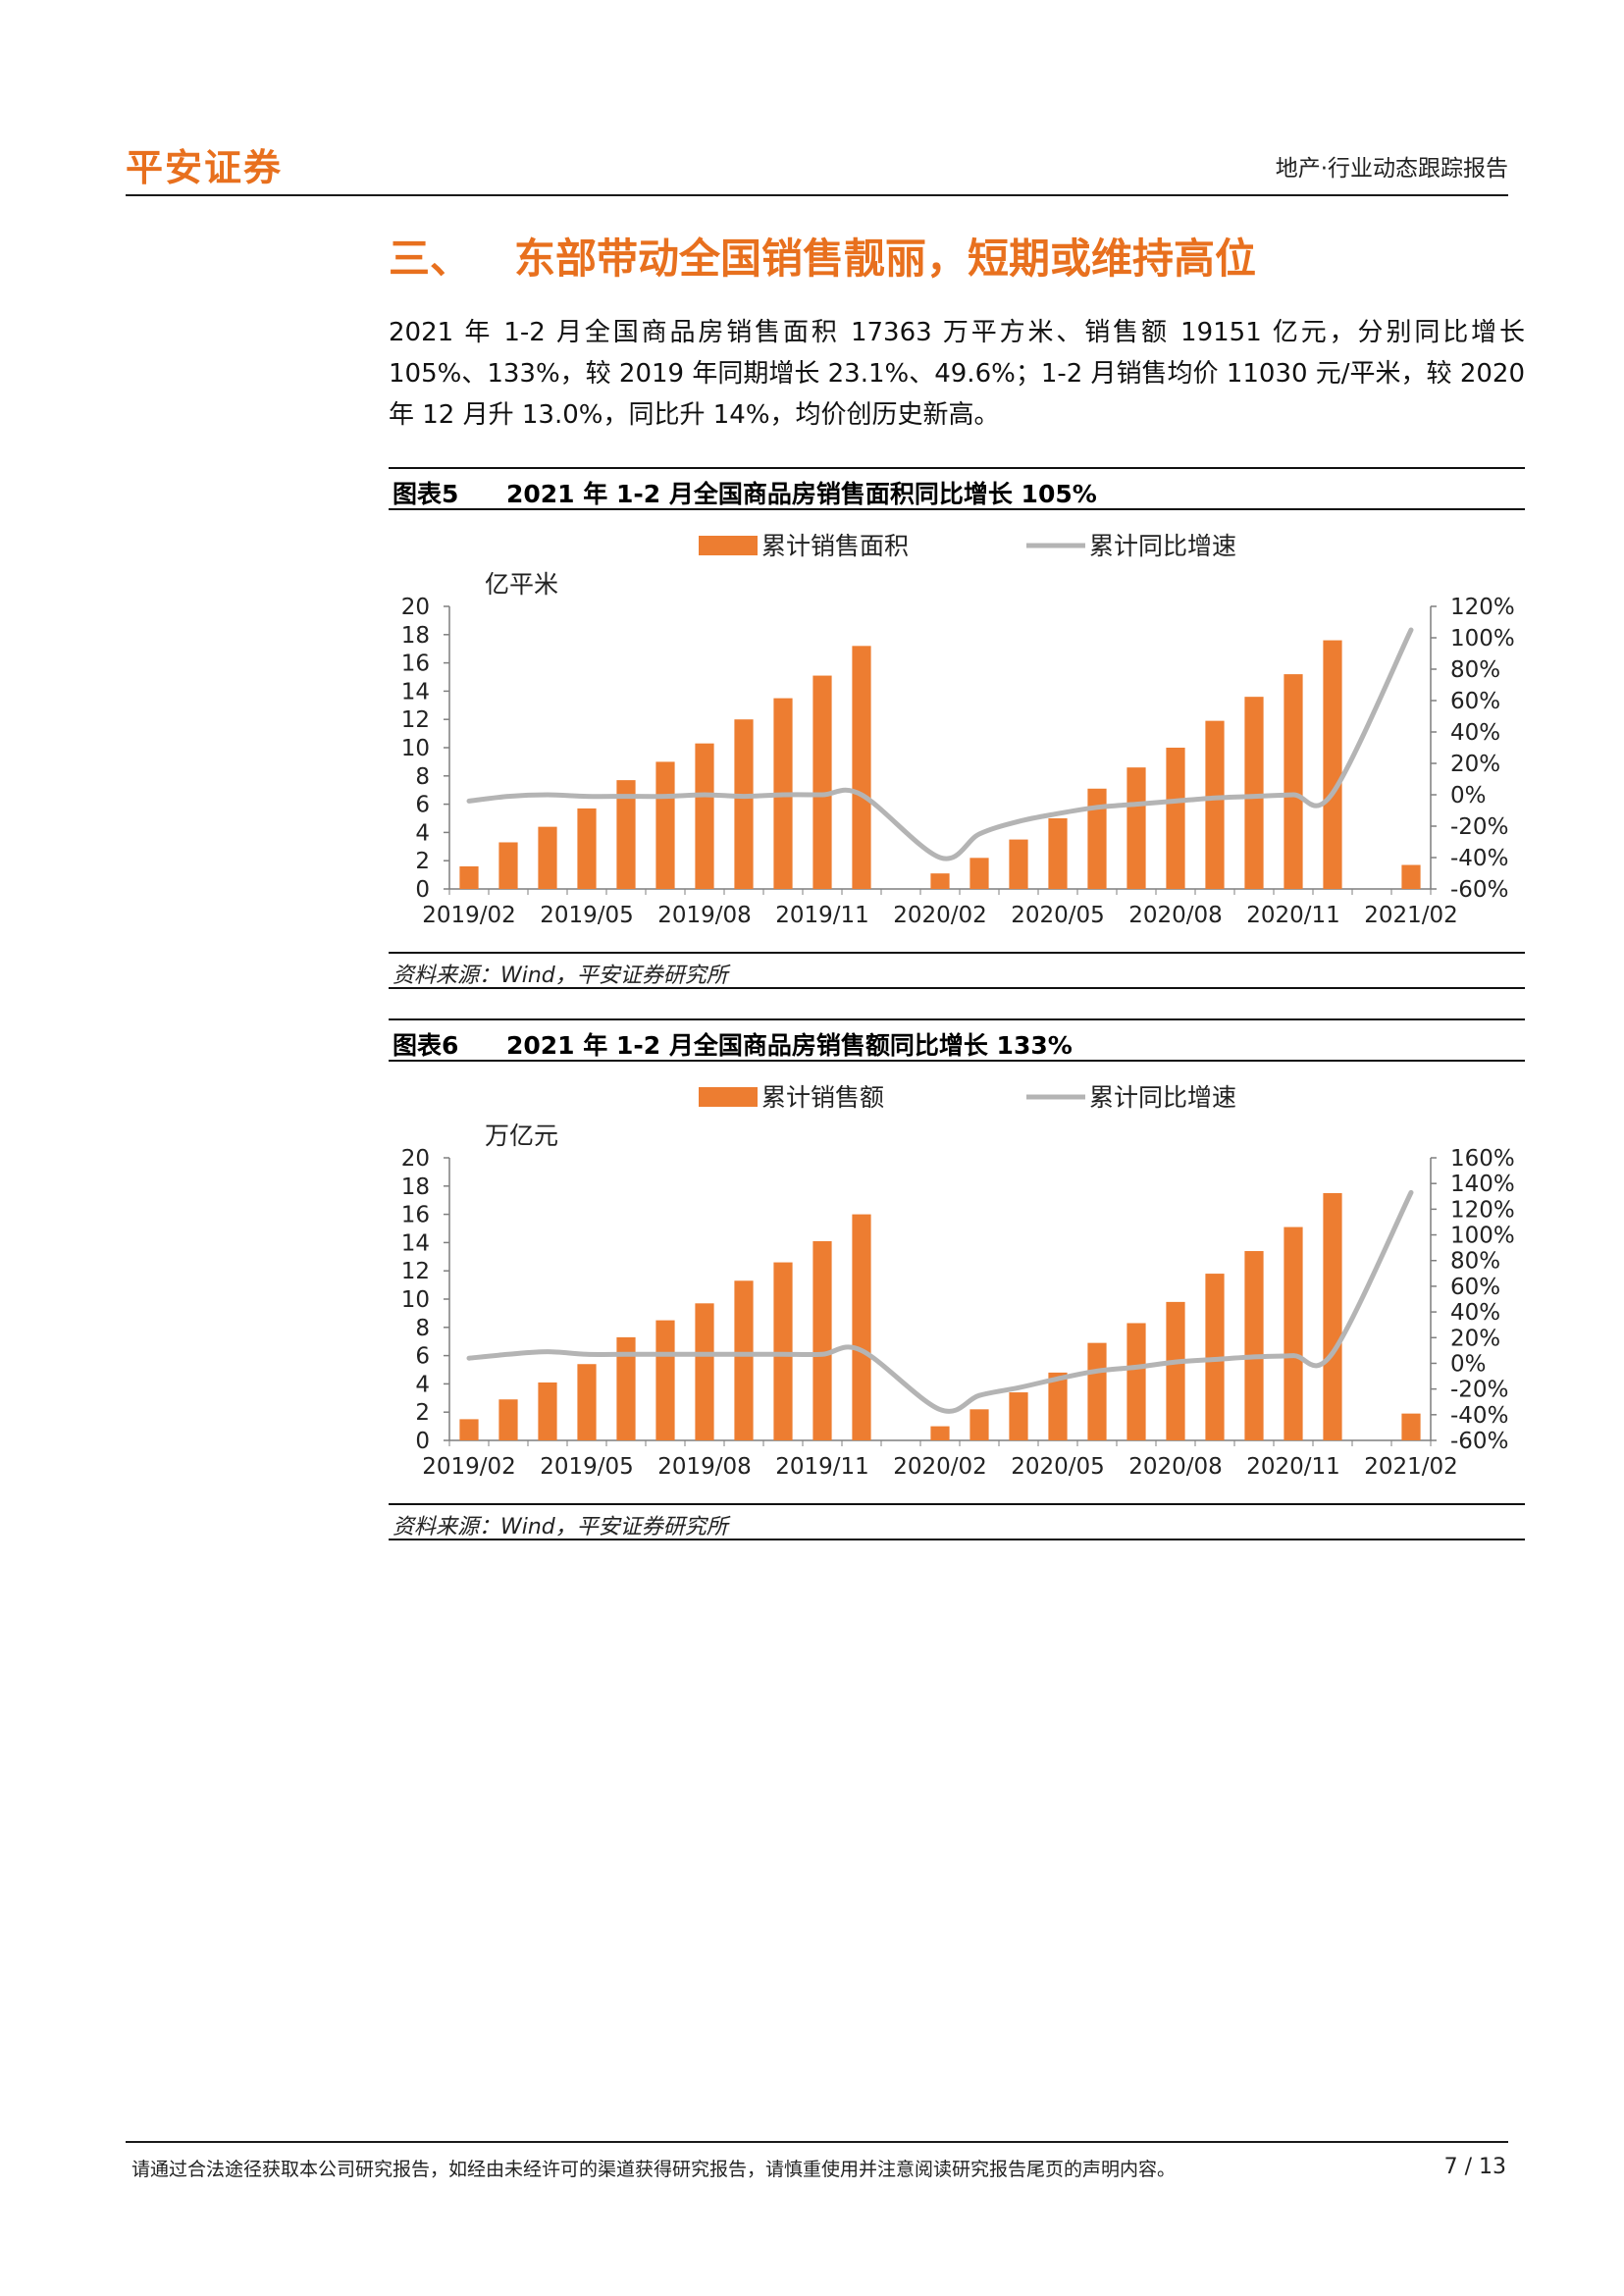 The width and height of the screenshot is (1624, 2296). I want to click on left-tick-label: 18, so click(415, 1187).